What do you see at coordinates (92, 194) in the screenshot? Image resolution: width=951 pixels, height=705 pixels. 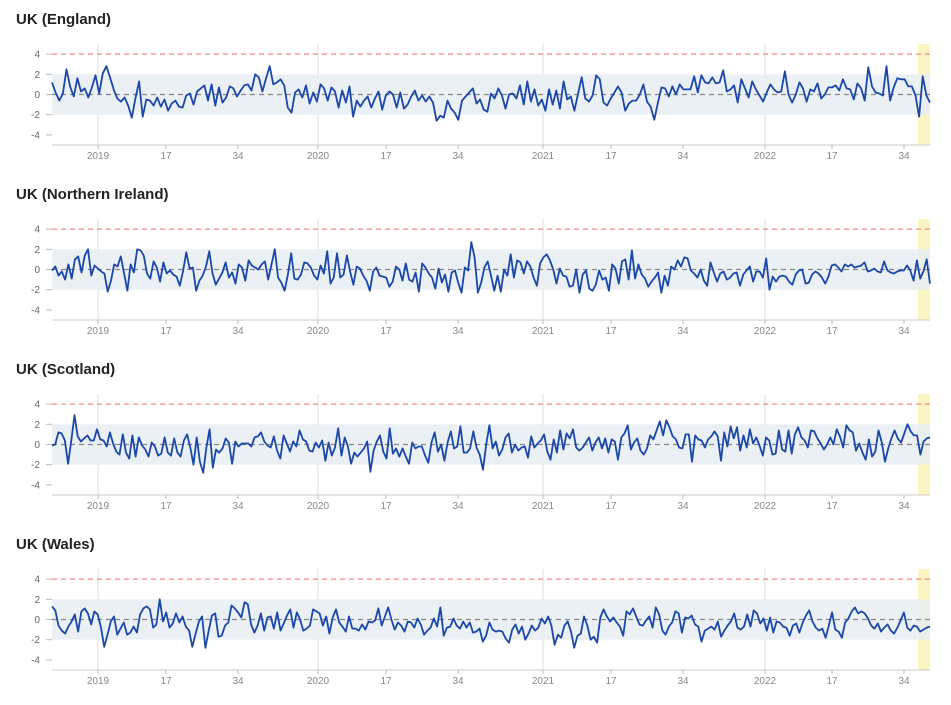 I see `panel-title: UK (Northern Ireland)` at bounding box center [92, 194].